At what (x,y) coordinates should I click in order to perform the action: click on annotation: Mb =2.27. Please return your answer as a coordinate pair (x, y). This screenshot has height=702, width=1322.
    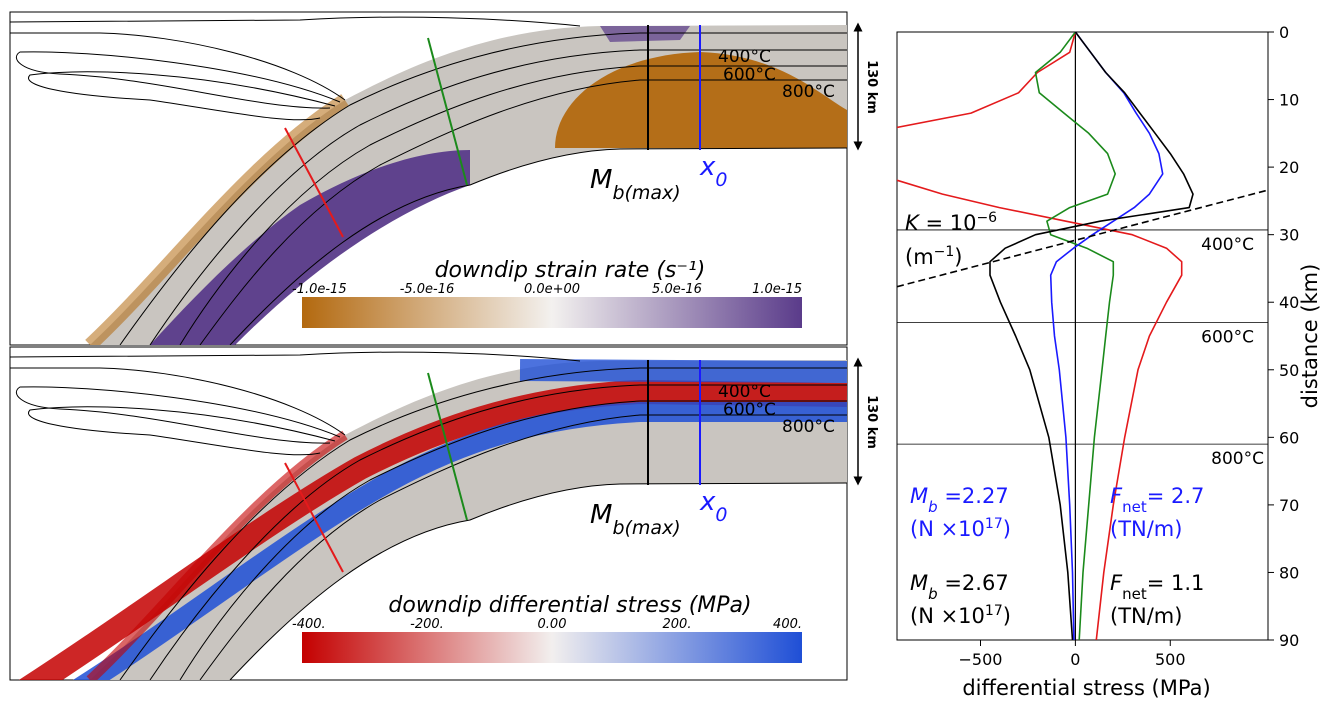
    Looking at the image, I should click on (959, 500).